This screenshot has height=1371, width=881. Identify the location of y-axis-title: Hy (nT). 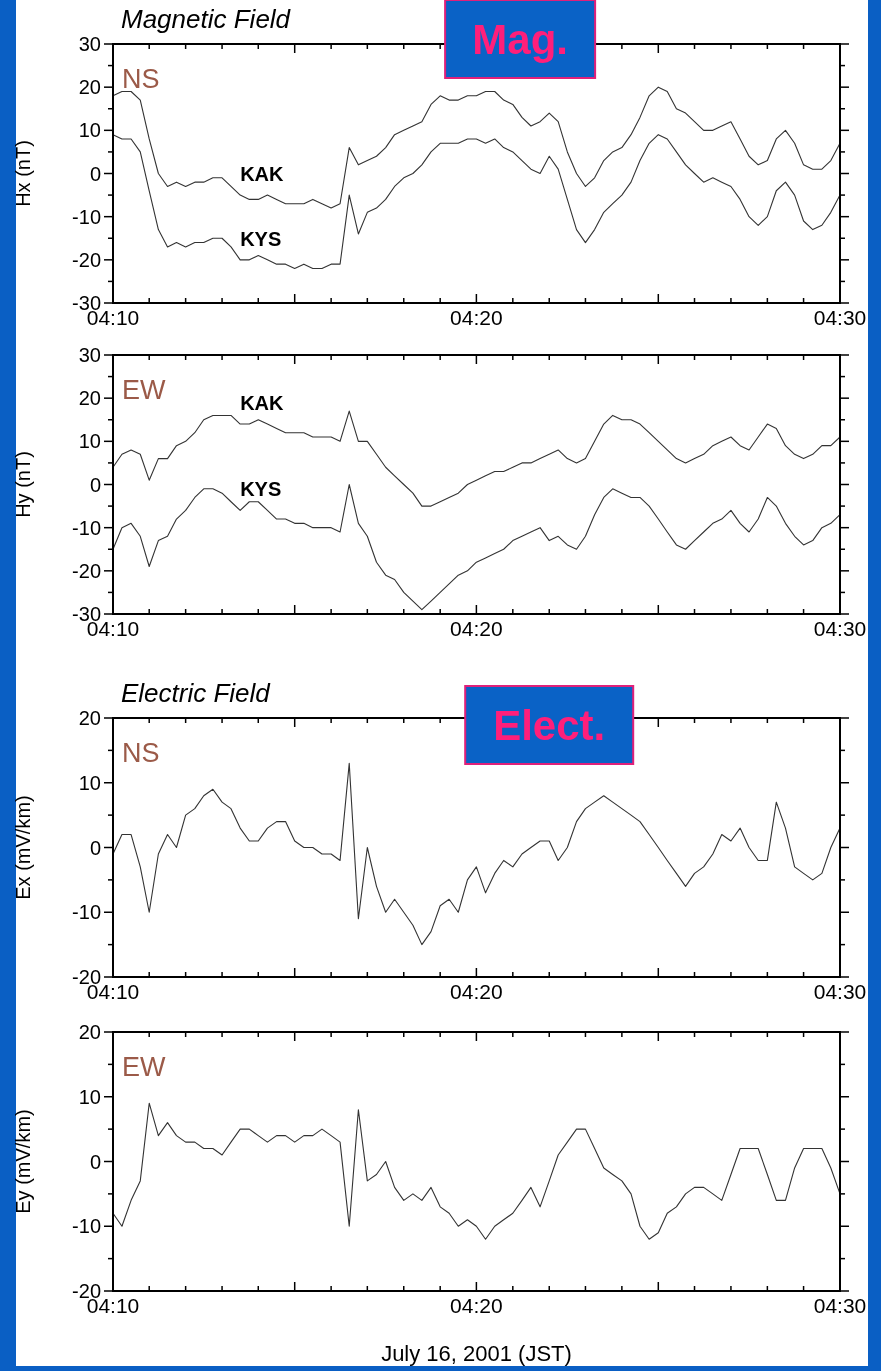
(23, 484).